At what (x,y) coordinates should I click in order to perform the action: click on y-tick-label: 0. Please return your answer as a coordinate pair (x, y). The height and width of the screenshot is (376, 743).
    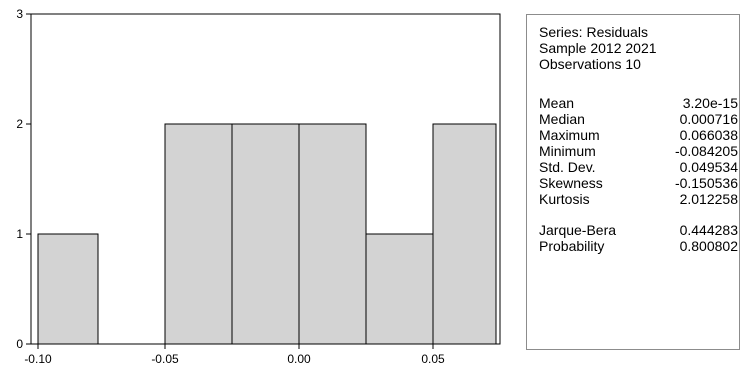
    Looking at the image, I should click on (19, 344).